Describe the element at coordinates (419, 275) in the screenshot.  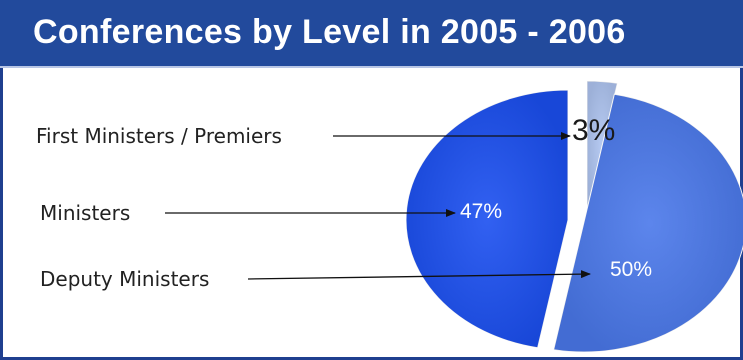
I see `arrow-deputy-ministers` at that location.